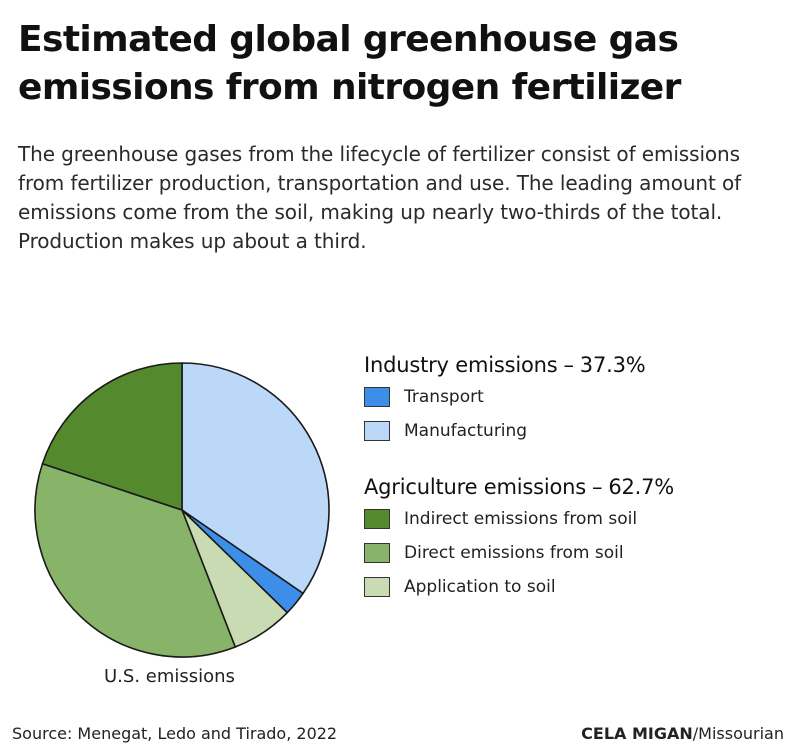  Describe the element at coordinates (514, 553) in the screenshot. I see `legend-label-direct-soil: Direct emissions from soil` at that location.